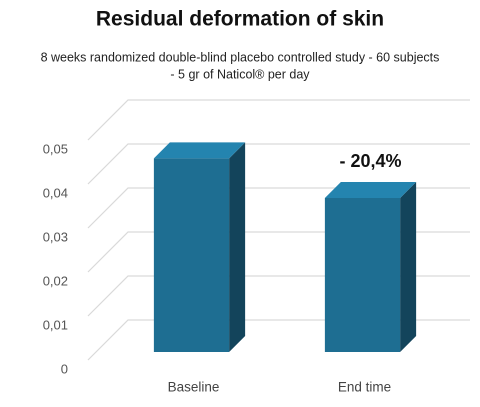 This screenshot has width=480, height=407. I want to click on y-tick-label: 0,04, so click(55, 192).